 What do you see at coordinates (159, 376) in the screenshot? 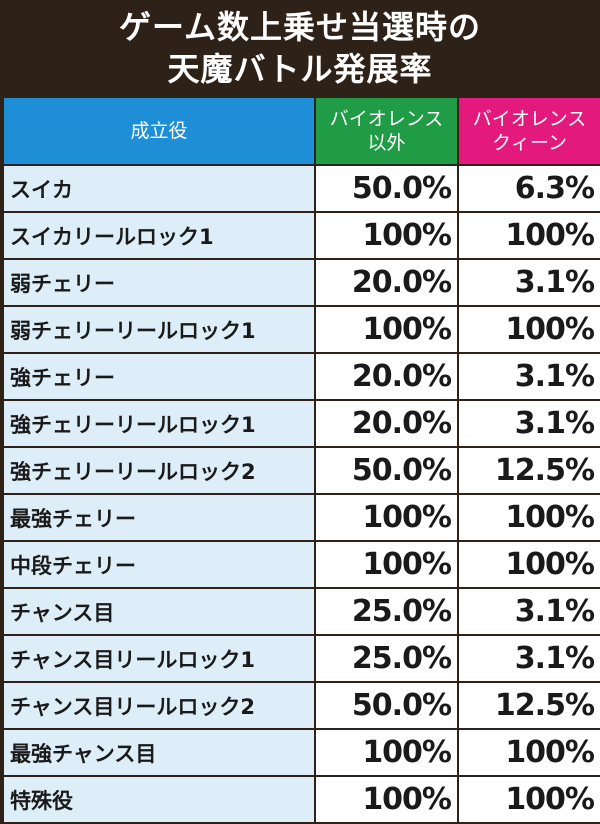
I see `row-role-cell: 強チェリー` at bounding box center [159, 376].